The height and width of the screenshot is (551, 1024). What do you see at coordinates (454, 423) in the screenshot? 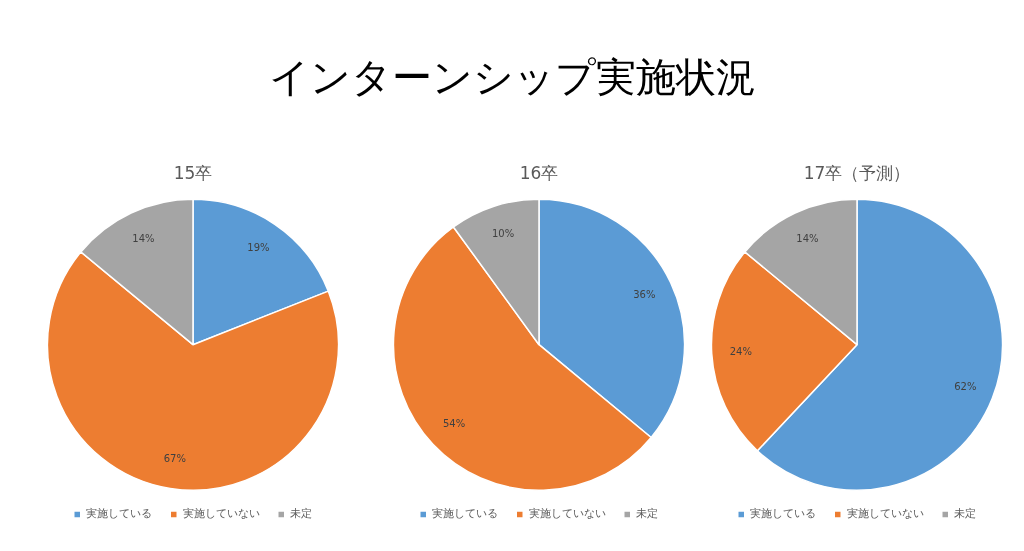
I see `data-label: 54%` at bounding box center [454, 423].